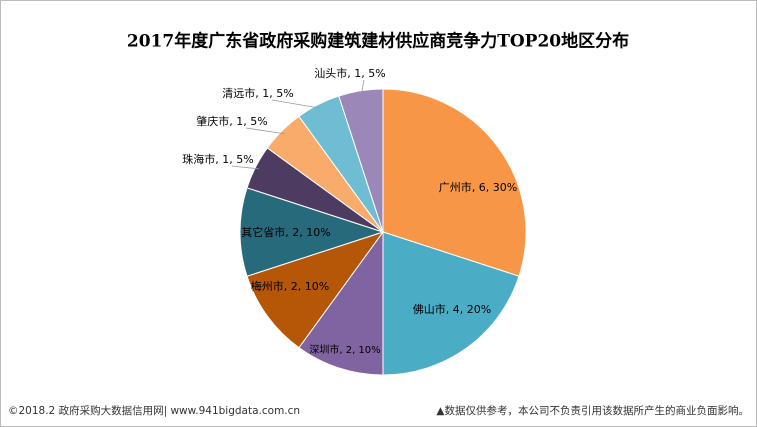  I want to click on footer-right: ▲数据仅供参考，本公司不负责引用该数据所产生的商业负面影响。, so click(592, 410).